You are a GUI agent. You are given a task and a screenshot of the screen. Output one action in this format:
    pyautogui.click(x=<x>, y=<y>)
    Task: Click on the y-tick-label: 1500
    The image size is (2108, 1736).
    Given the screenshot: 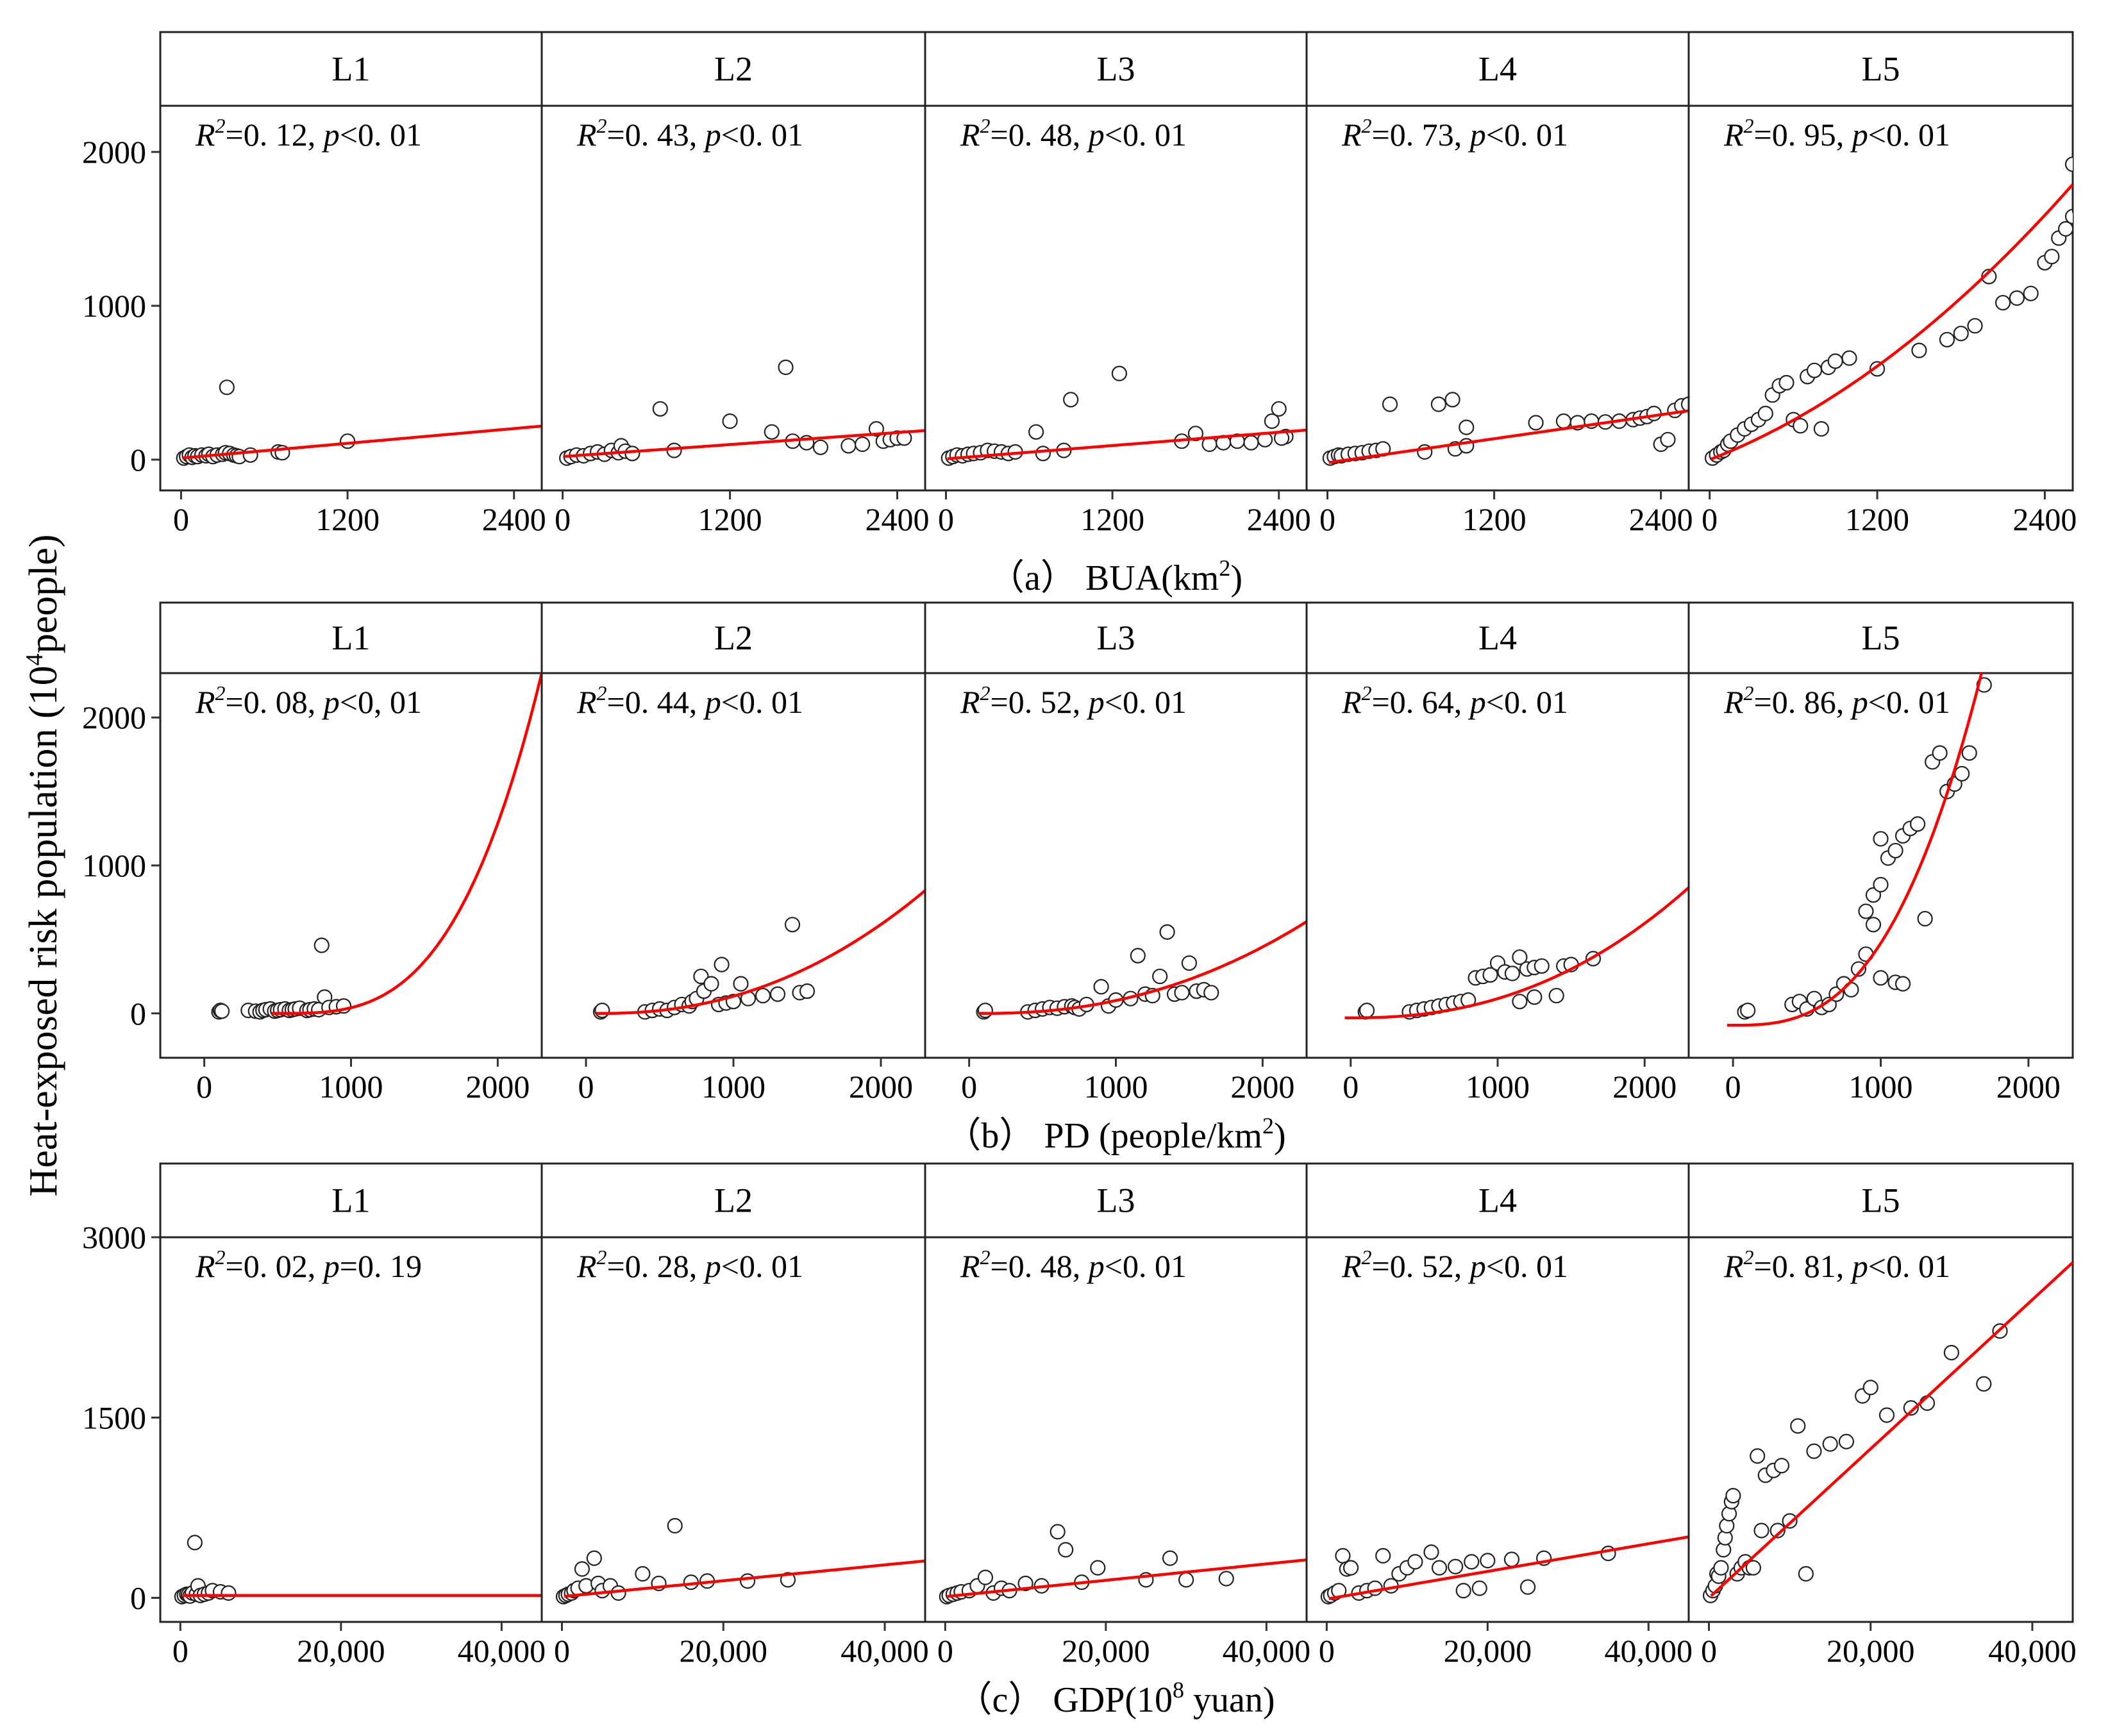 What is the action you would take?
    pyautogui.click(x=114, y=1417)
    